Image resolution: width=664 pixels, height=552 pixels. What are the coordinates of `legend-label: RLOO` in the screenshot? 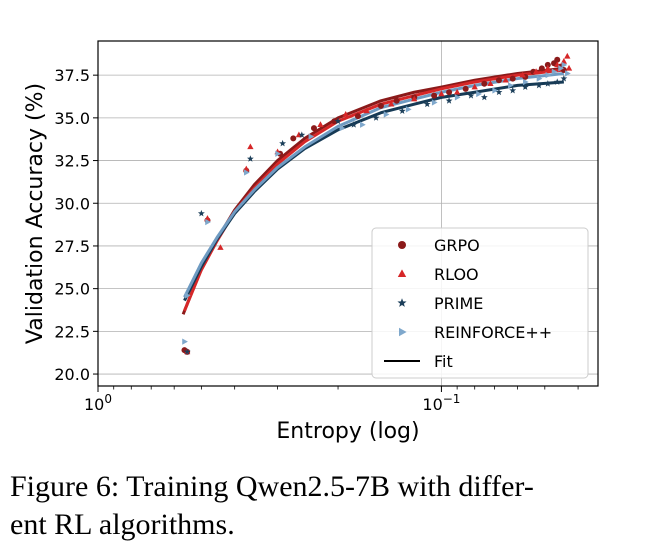 It's located at (456, 274).